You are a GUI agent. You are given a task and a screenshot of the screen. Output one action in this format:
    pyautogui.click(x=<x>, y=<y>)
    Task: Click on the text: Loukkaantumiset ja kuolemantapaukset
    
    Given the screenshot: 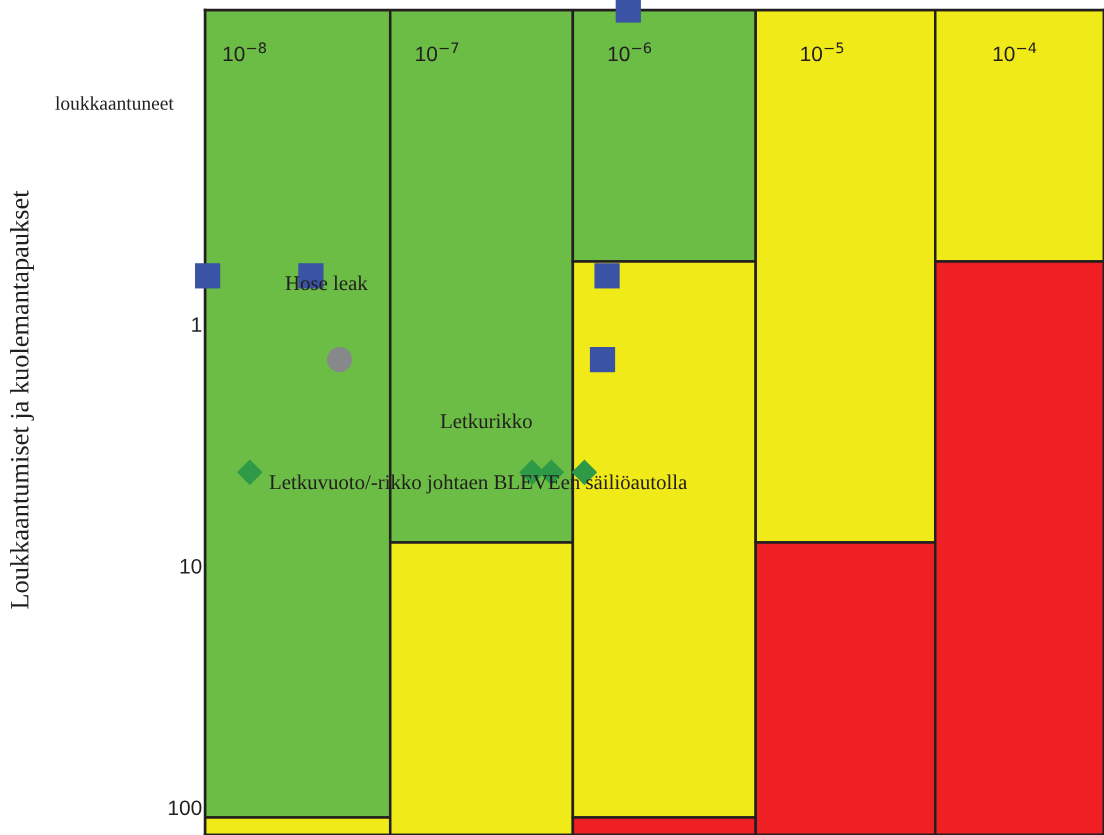 What is the action you would take?
    pyautogui.click(x=22, y=399)
    